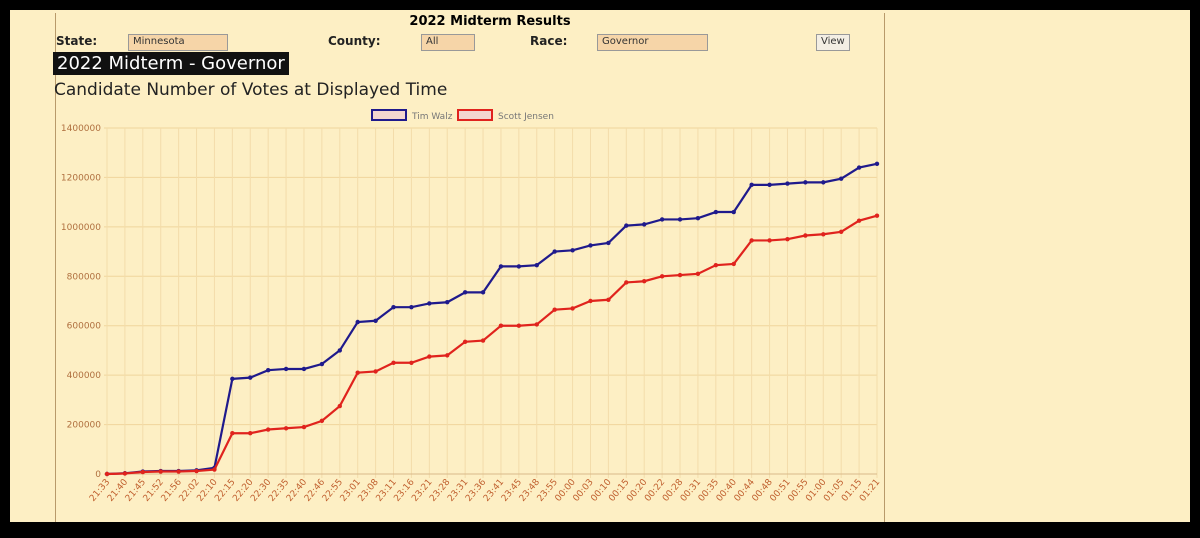 The height and width of the screenshot is (538, 1200). What do you see at coordinates (84, 426) in the screenshot?
I see `y-tick-label: 200000` at bounding box center [84, 426].